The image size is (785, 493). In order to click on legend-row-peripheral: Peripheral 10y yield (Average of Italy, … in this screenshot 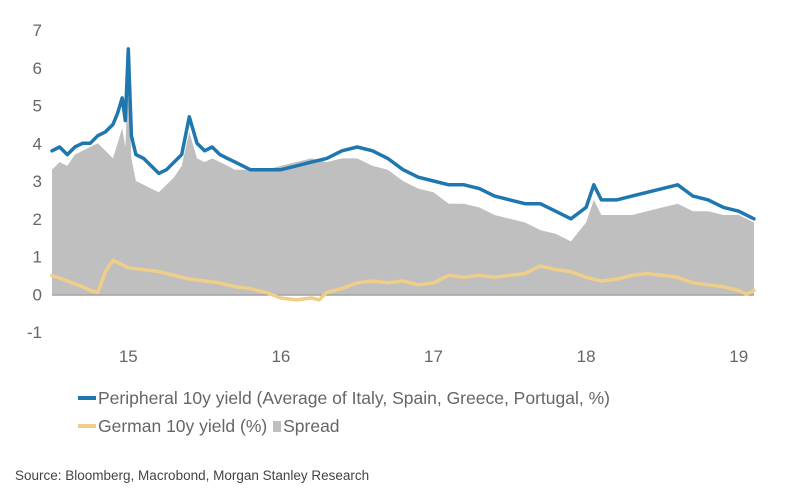, I will do `click(344, 398)`.